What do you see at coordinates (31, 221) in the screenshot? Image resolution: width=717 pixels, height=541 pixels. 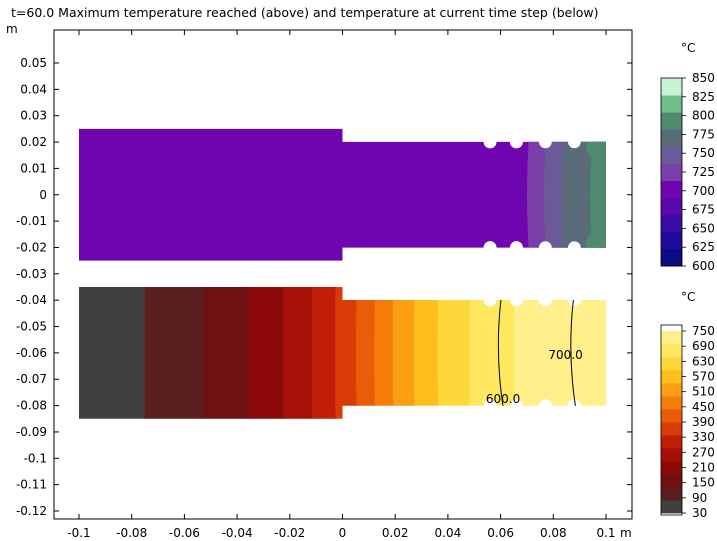 I see `y-tick-label: -0.01` at bounding box center [31, 221].